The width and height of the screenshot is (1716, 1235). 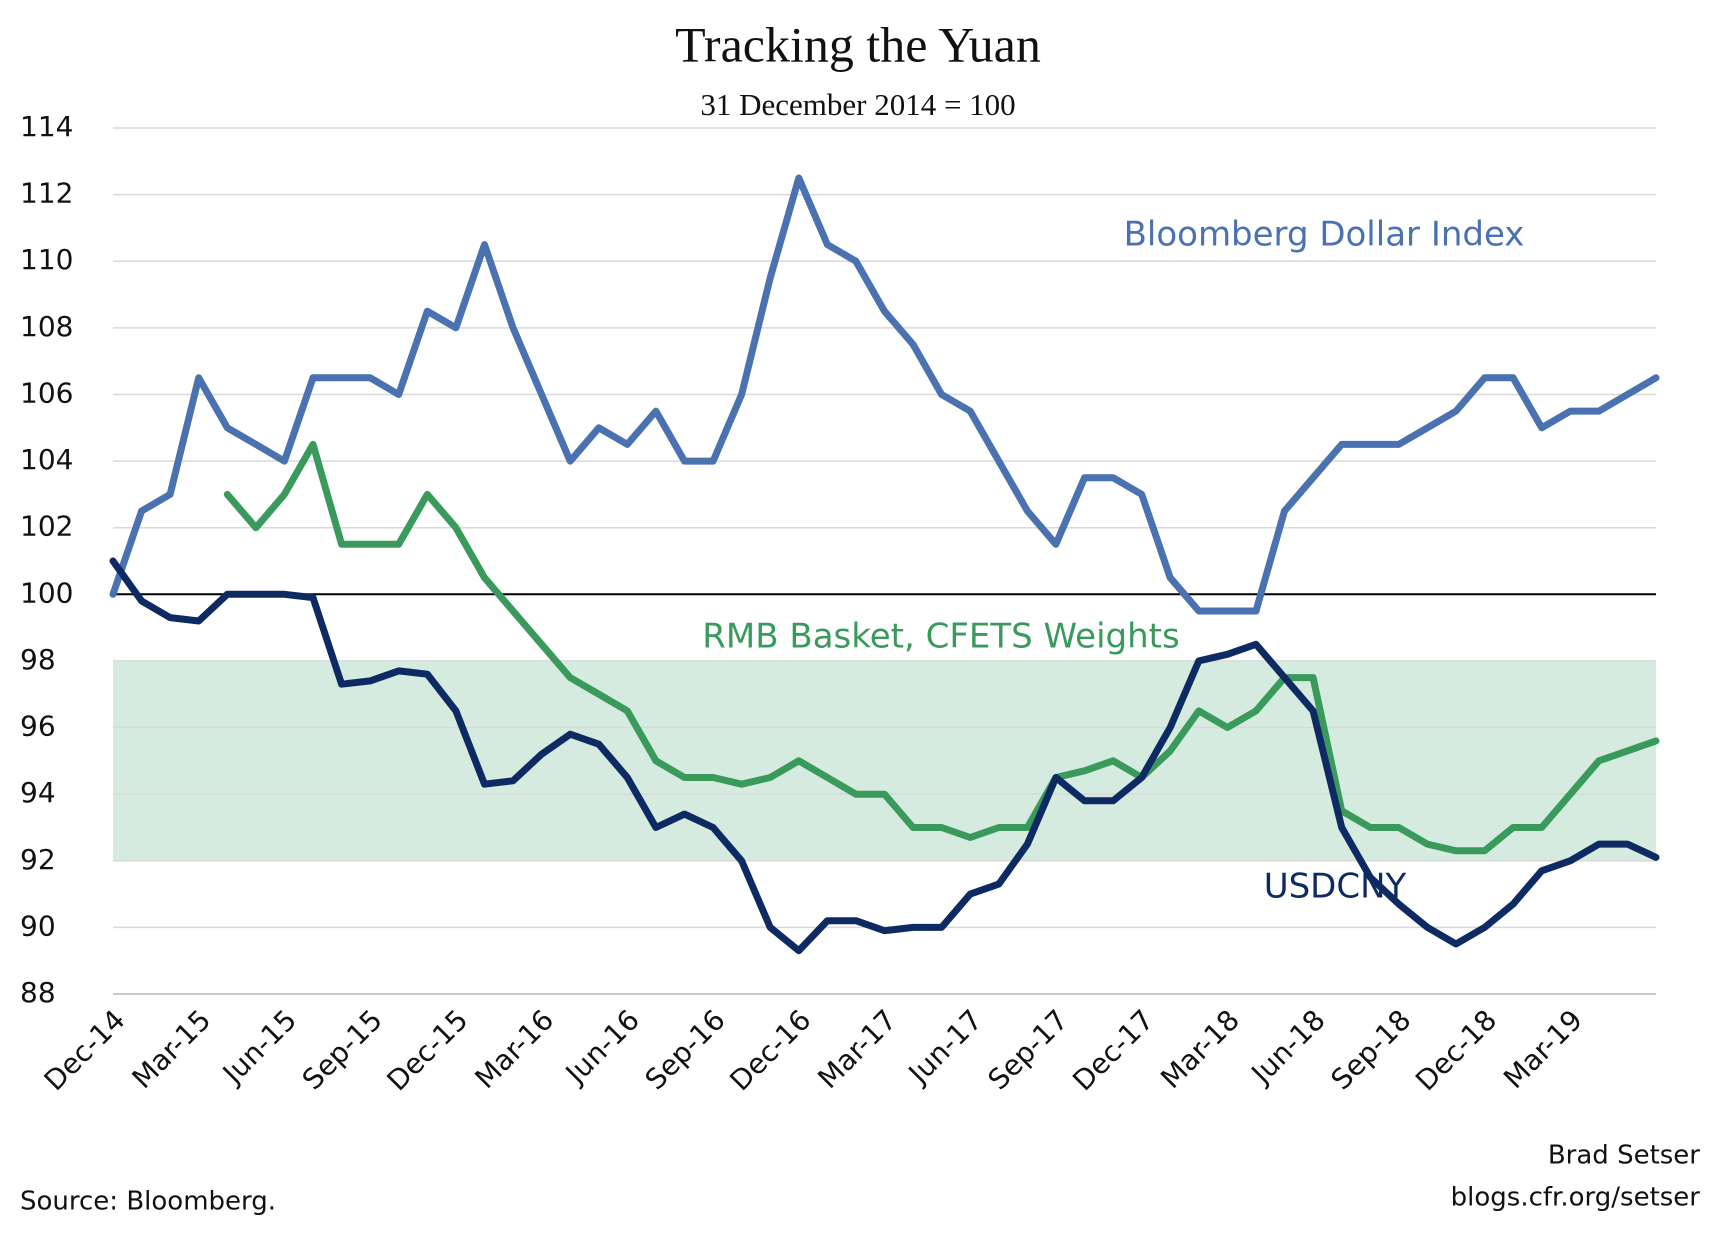 I want to click on y-tick-label: 90, so click(x=38, y=925).